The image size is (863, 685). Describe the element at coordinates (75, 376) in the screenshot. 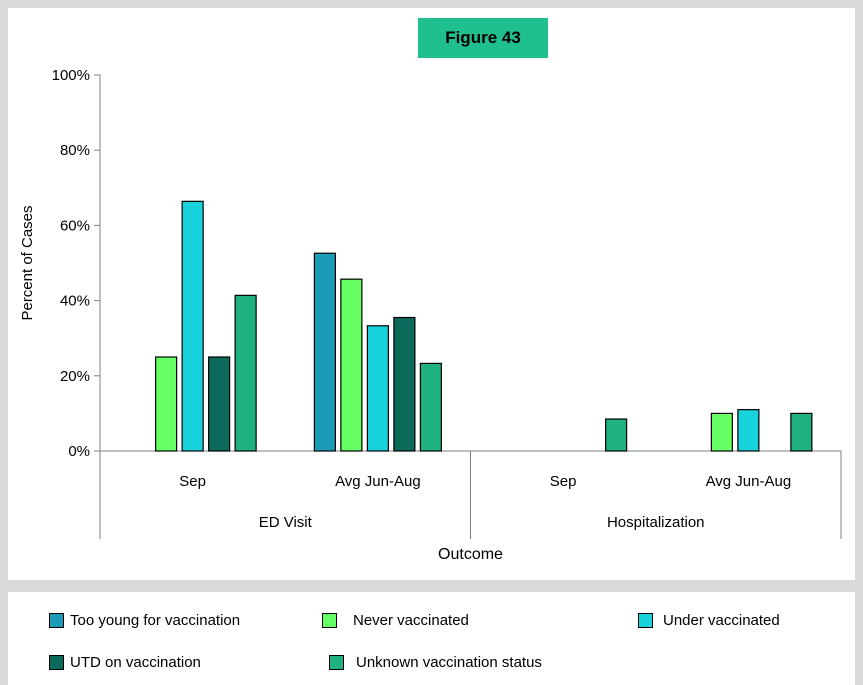

I see `y-tick-label: 20%` at that location.